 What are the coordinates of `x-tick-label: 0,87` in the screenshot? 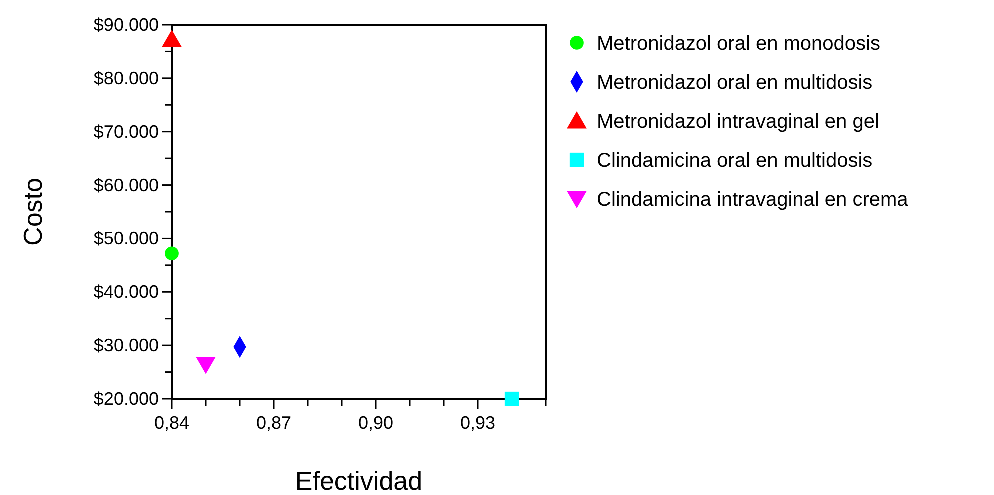 It's located at (274, 423).